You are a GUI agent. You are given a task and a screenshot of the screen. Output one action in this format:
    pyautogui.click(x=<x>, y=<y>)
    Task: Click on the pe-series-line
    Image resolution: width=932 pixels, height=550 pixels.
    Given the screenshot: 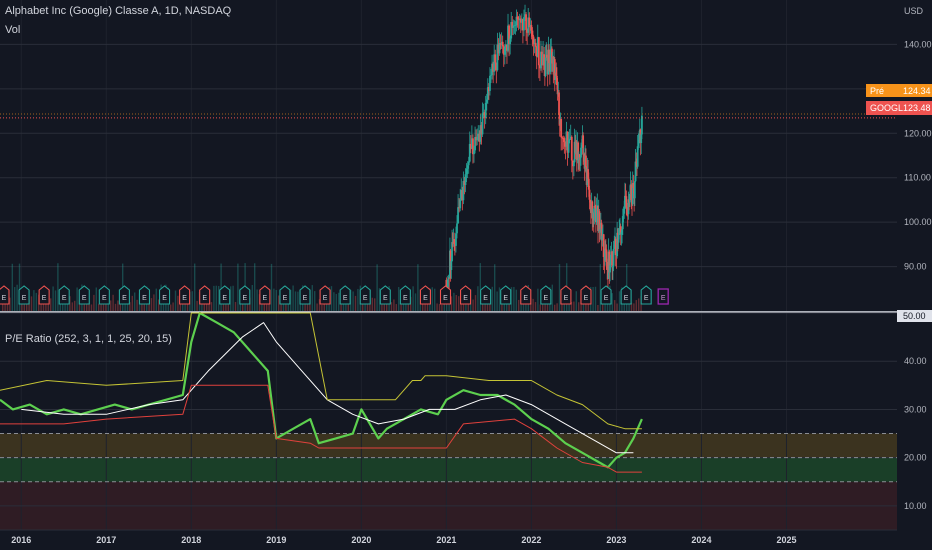 What is the action you would take?
    pyautogui.click(x=321, y=428)
    